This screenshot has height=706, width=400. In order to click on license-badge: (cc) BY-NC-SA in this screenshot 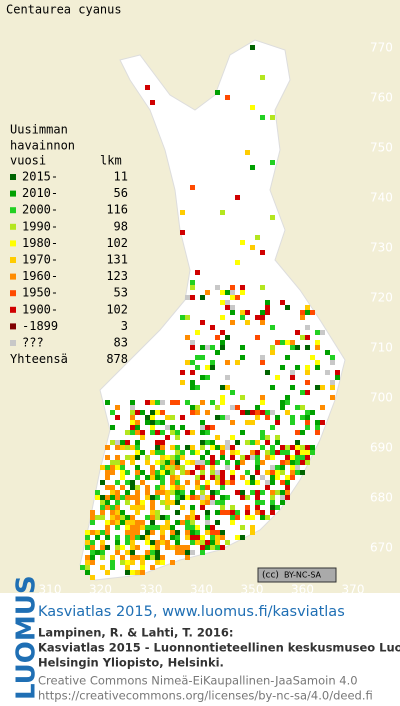, I will do `click(297, 575)`.